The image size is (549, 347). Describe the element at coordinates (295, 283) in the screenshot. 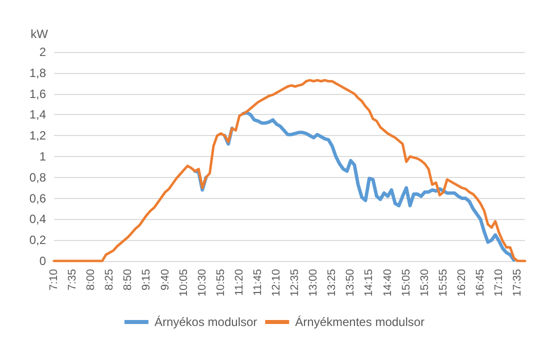

I see `x-tick-label: 12:35` at that location.